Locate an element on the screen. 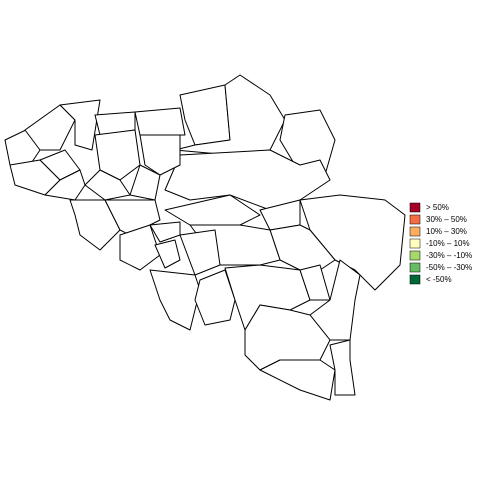 The height and width of the screenshot is (480, 480). legend-label: -50% – -30% is located at coordinates (449, 267).